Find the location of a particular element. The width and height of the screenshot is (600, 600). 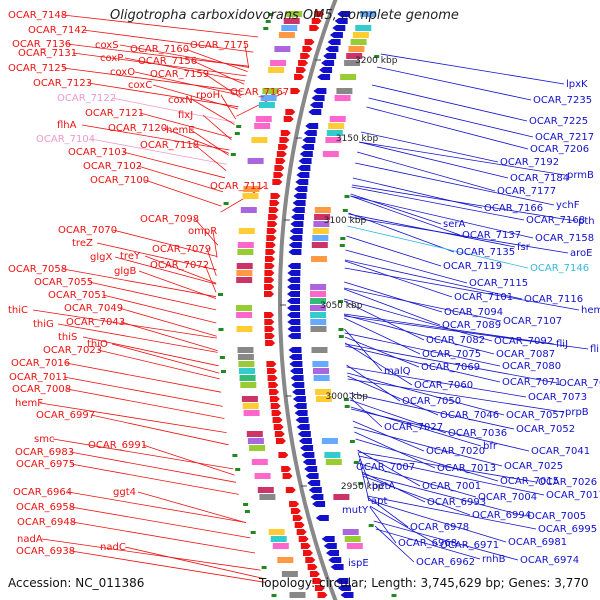

gene-label: thiO is located at coordinates (97, 344).